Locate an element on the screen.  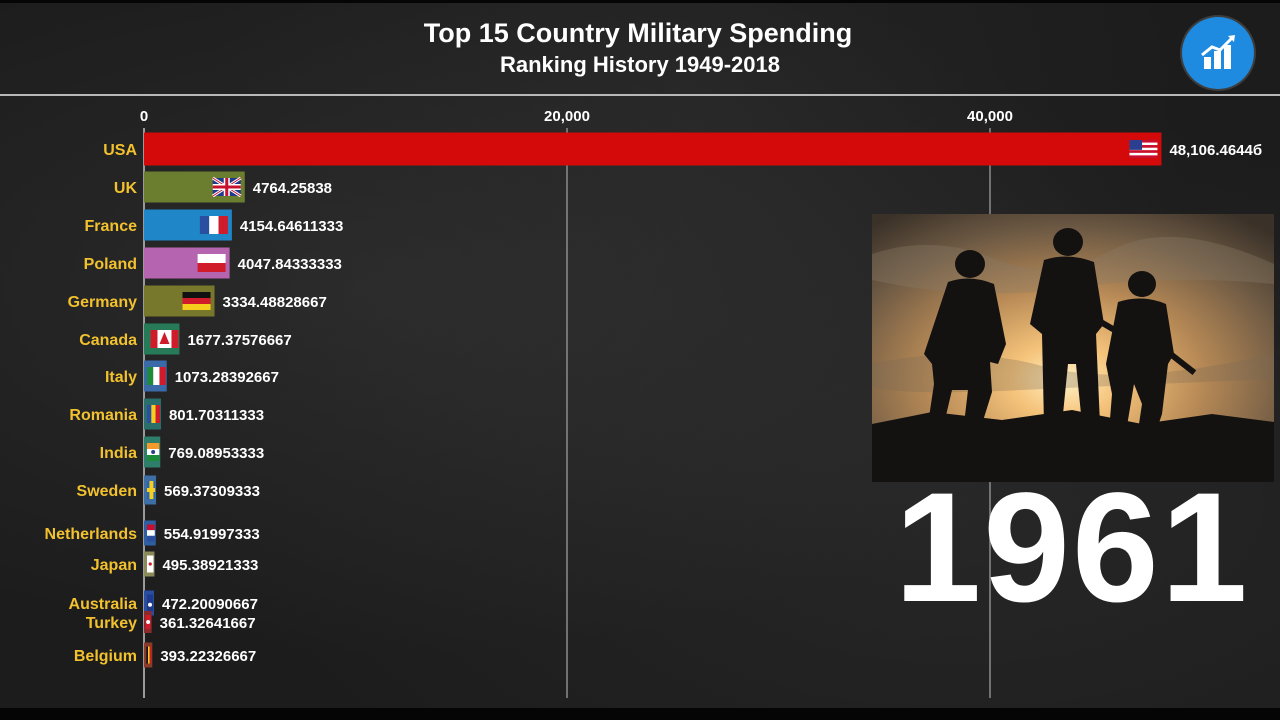
france-flag-icon is located at coordinates (213, 225).